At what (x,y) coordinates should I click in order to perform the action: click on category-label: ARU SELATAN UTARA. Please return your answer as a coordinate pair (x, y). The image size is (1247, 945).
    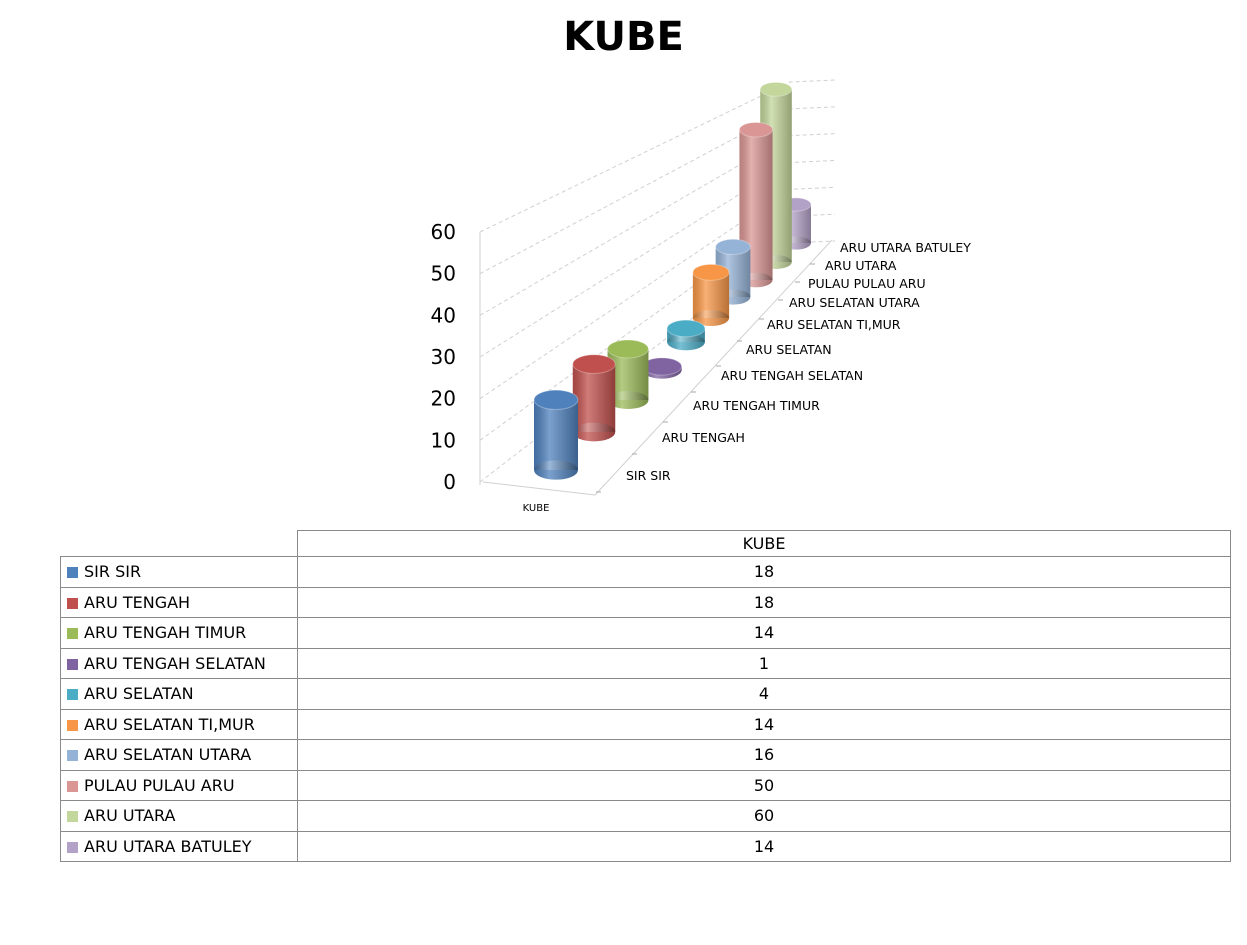
    Looking at the image, I should click on (854, 302).